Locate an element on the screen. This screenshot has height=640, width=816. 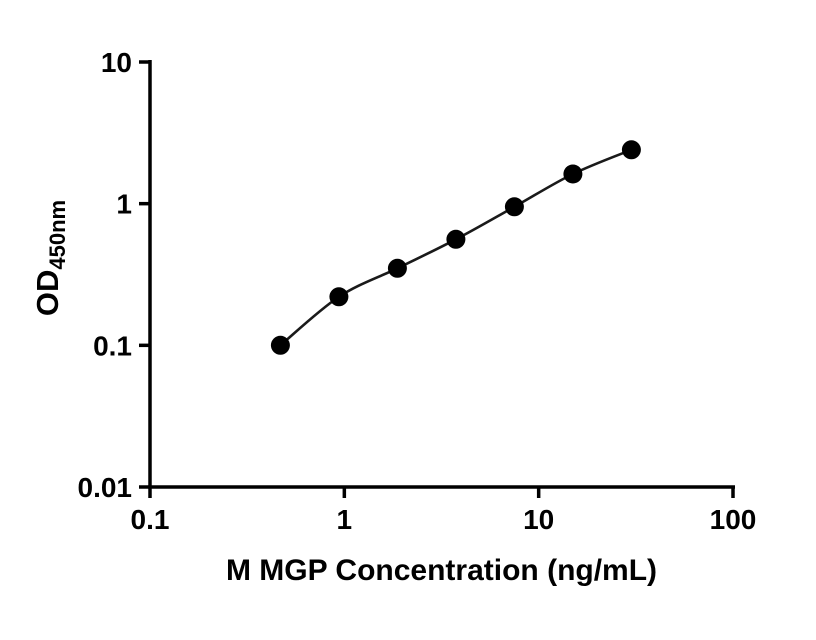
x-tick-label: 0.1 is located at coordinates (150, 519).